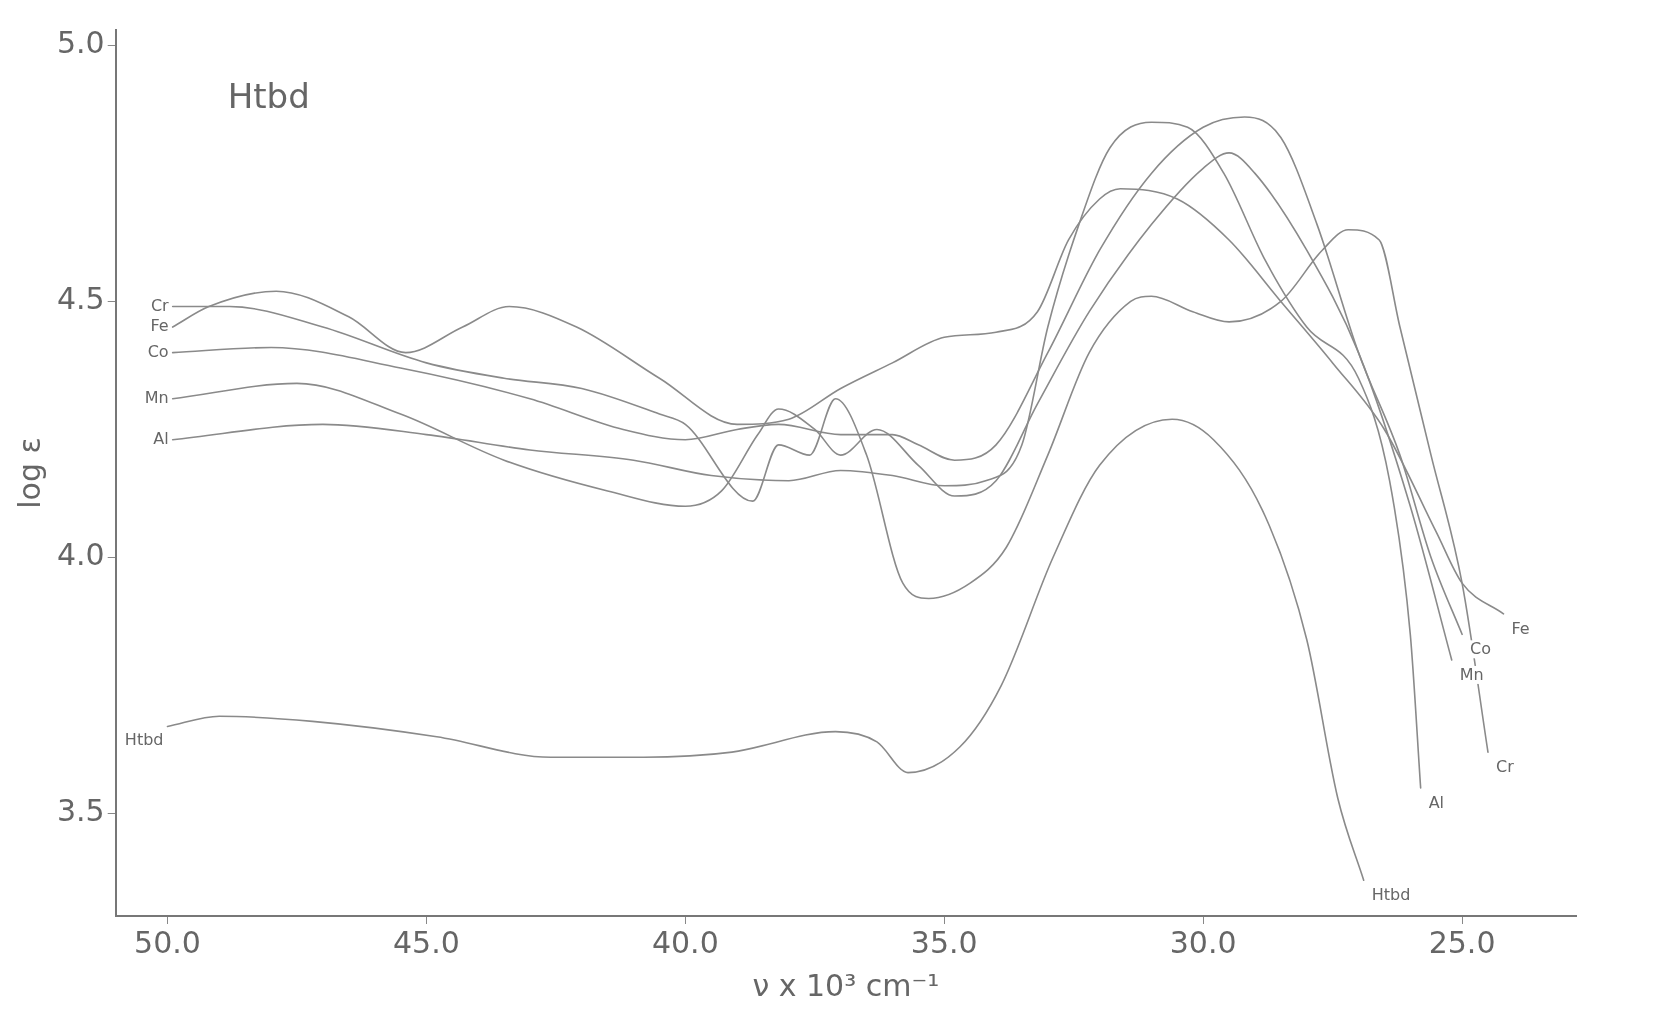  Describe the element at coordinates (160, 305) in the screenshot. I see `series-label: Cr` at that location.